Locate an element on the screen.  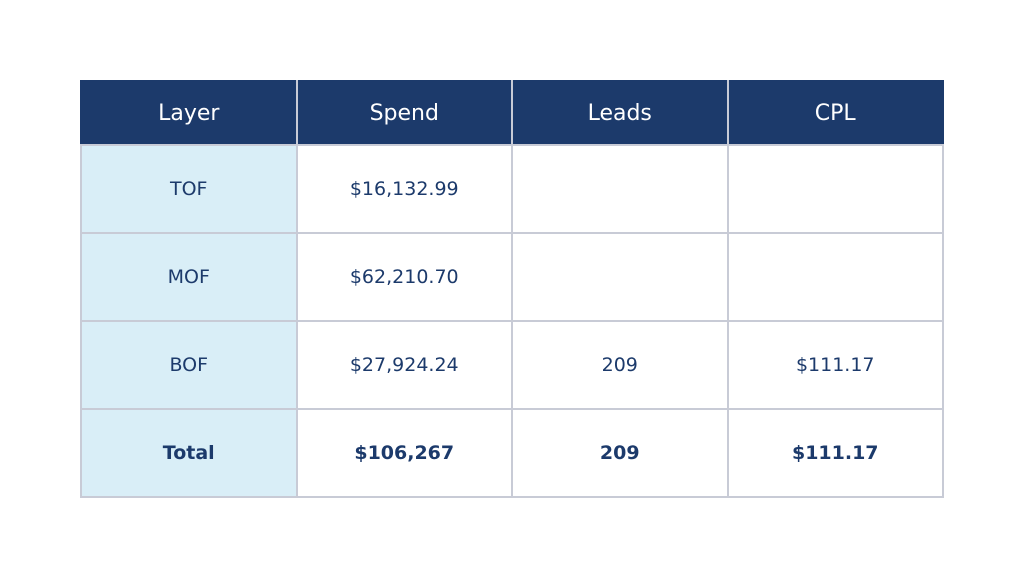
row-label-cell: TOF is located at coordinates (189, 189).